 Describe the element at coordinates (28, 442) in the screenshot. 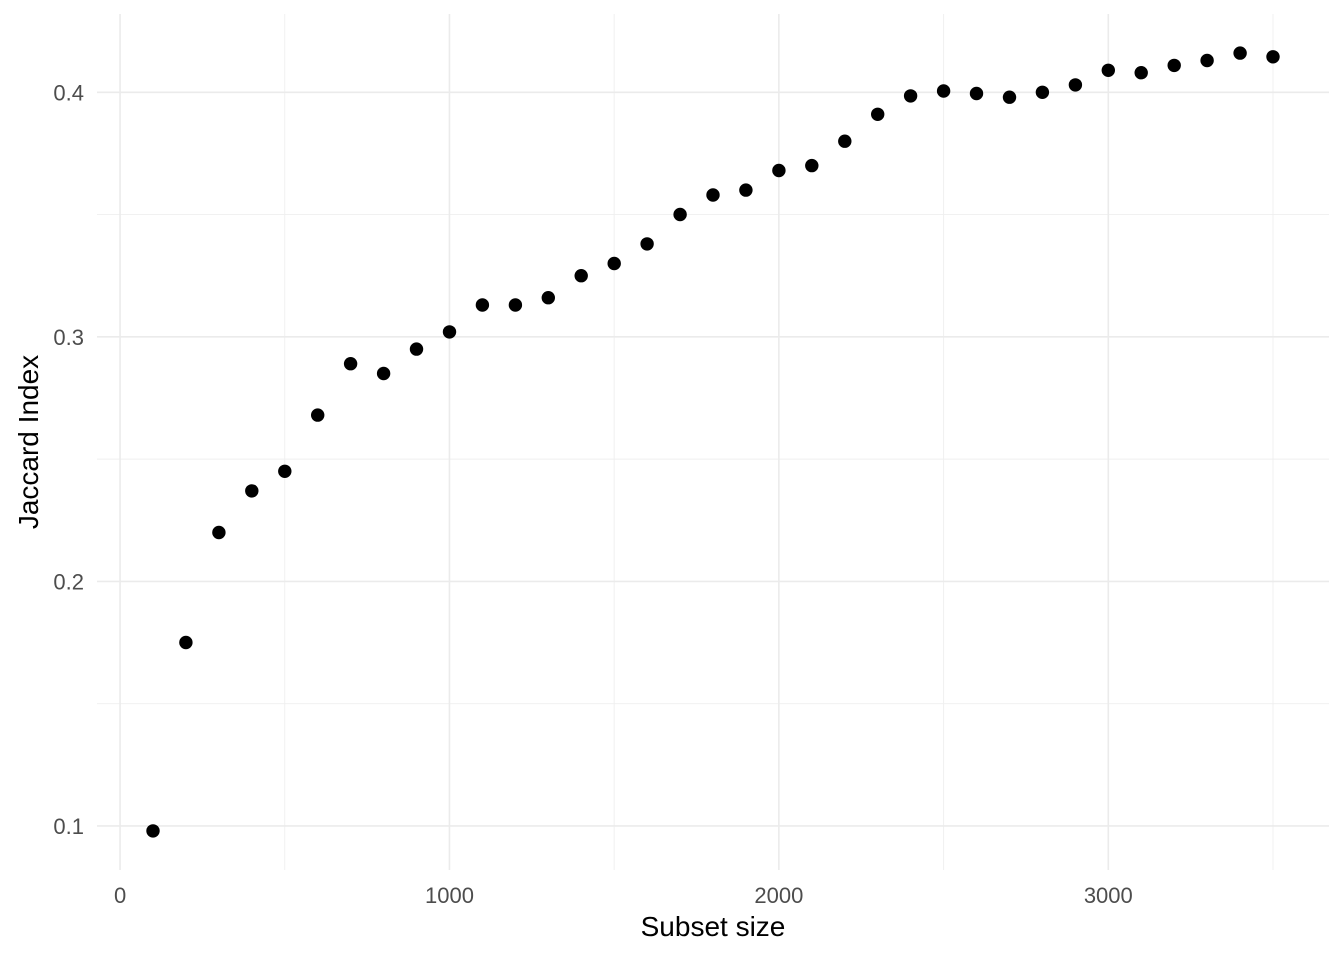

I see `y-axis-title: Jaccard Index` at that location.